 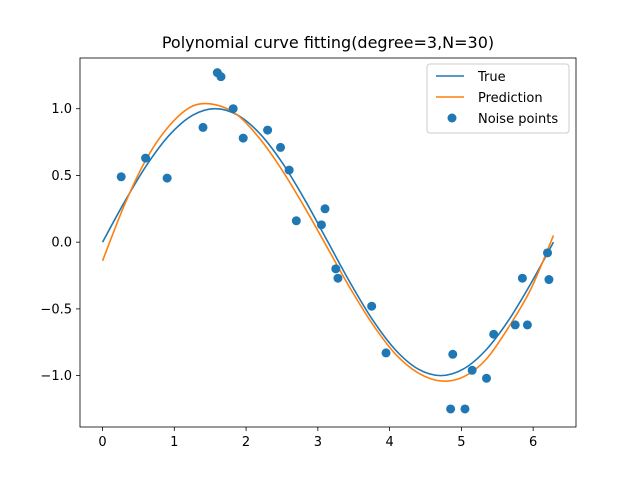 What do you see at coordinates (246, 442) in the screenshot?
I see `x-tick-label: 2` at bounding box center [246, 442].